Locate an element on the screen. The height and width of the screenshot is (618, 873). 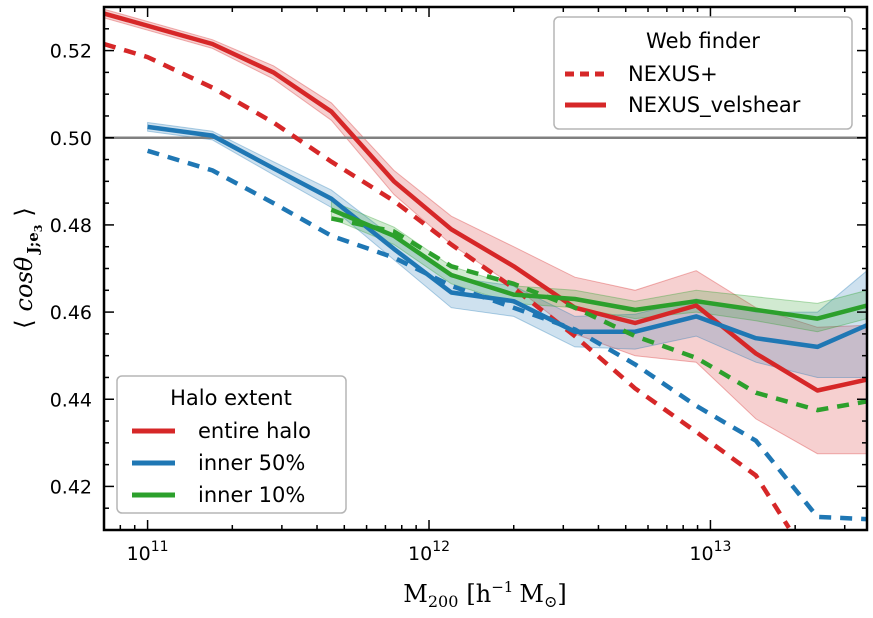
legend-inner-50-label: inner 50% is located at coordinates (251, 463).